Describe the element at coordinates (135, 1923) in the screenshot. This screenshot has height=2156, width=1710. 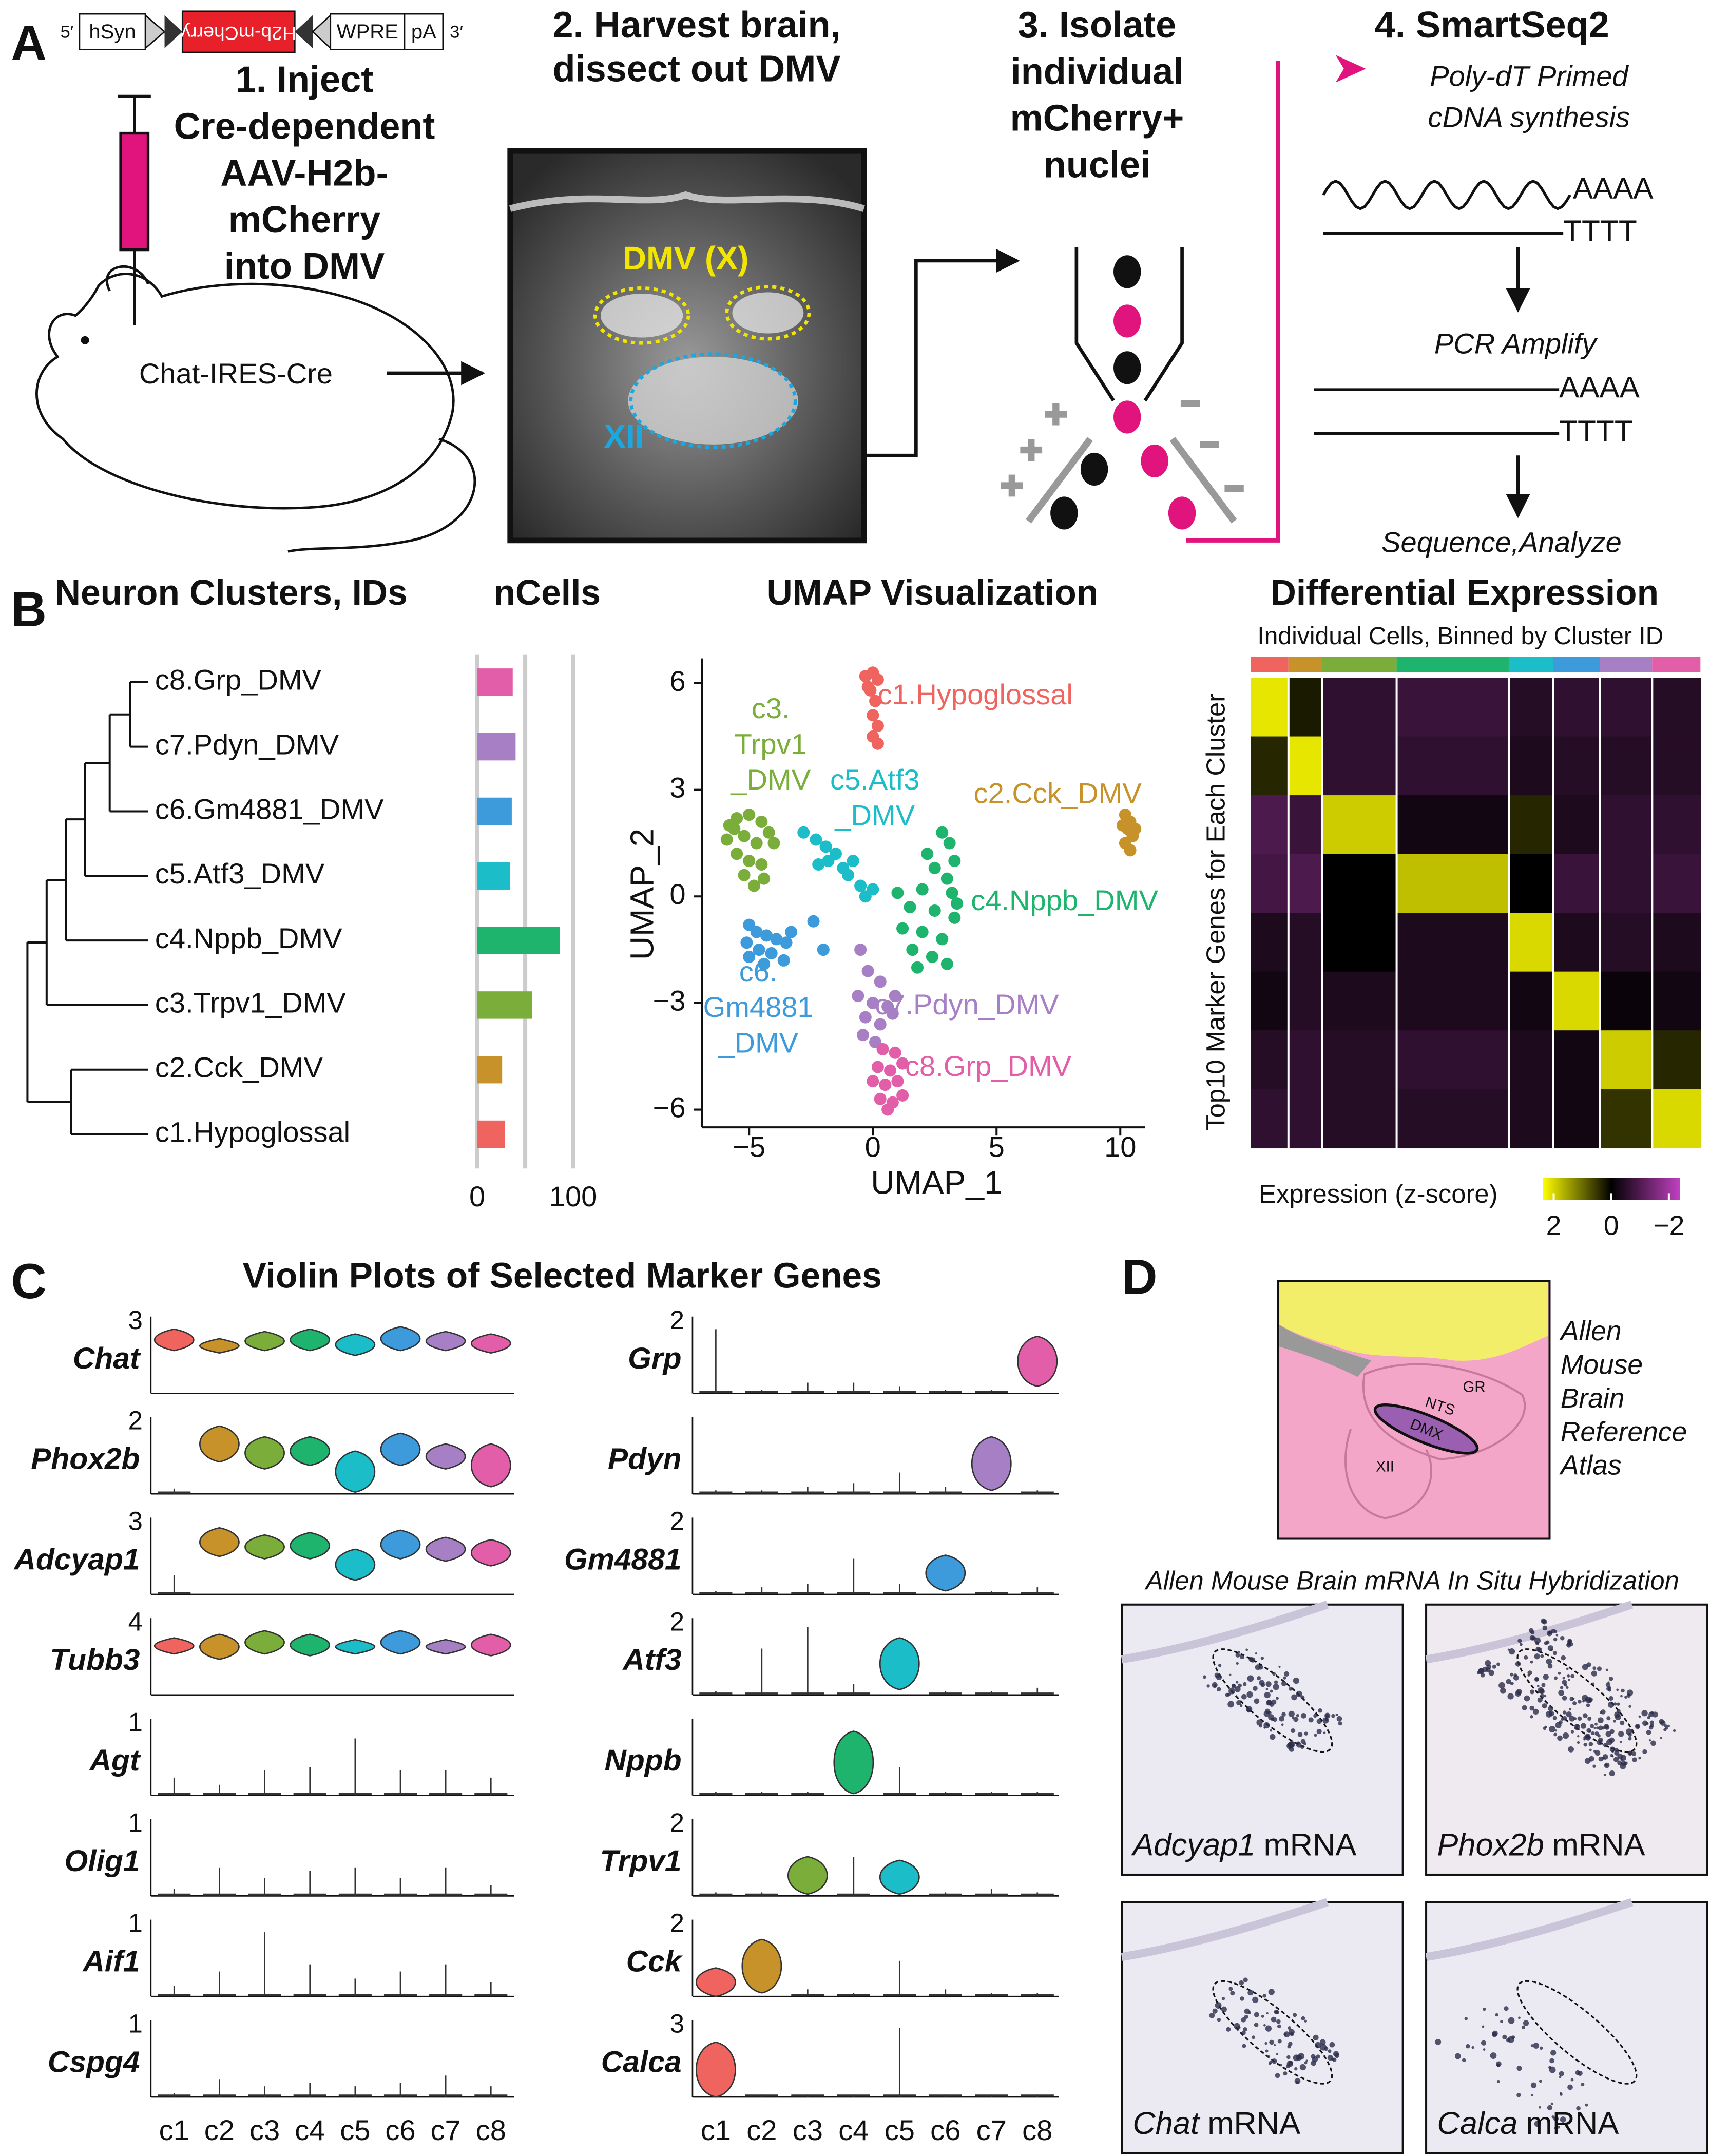
I see `y-tick-label: 1` at that location.